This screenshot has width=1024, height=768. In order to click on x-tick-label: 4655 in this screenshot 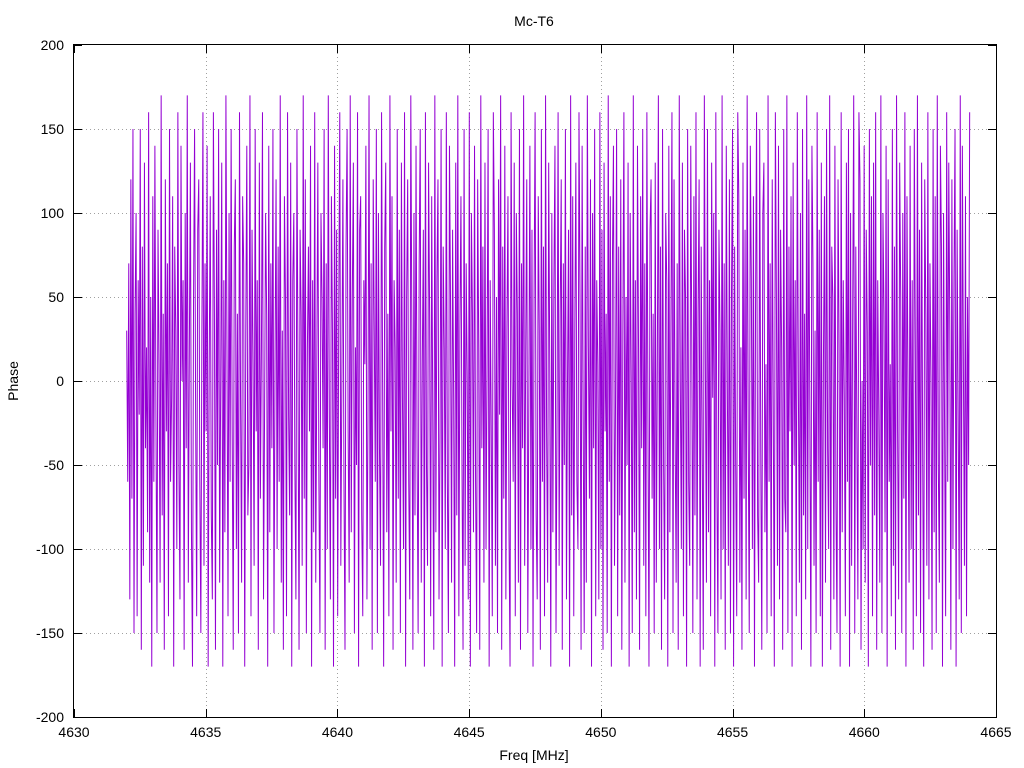, I will do `click(732, 732)`.